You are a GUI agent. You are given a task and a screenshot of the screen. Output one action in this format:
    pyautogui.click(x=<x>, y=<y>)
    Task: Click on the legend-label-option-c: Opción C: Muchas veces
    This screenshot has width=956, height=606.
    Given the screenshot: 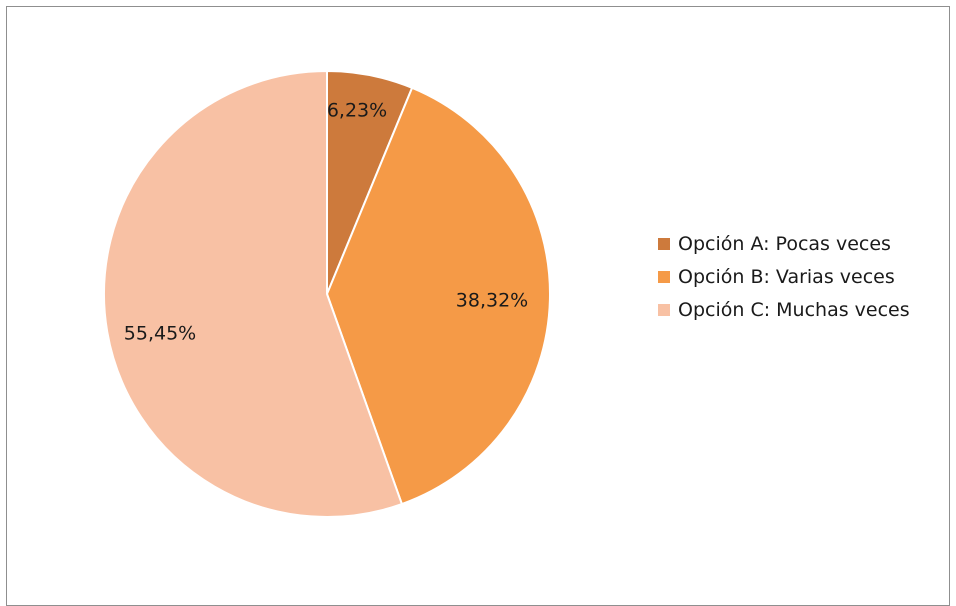 What is the action you would take?
    pyautogui.click(x=794, y=310)
    